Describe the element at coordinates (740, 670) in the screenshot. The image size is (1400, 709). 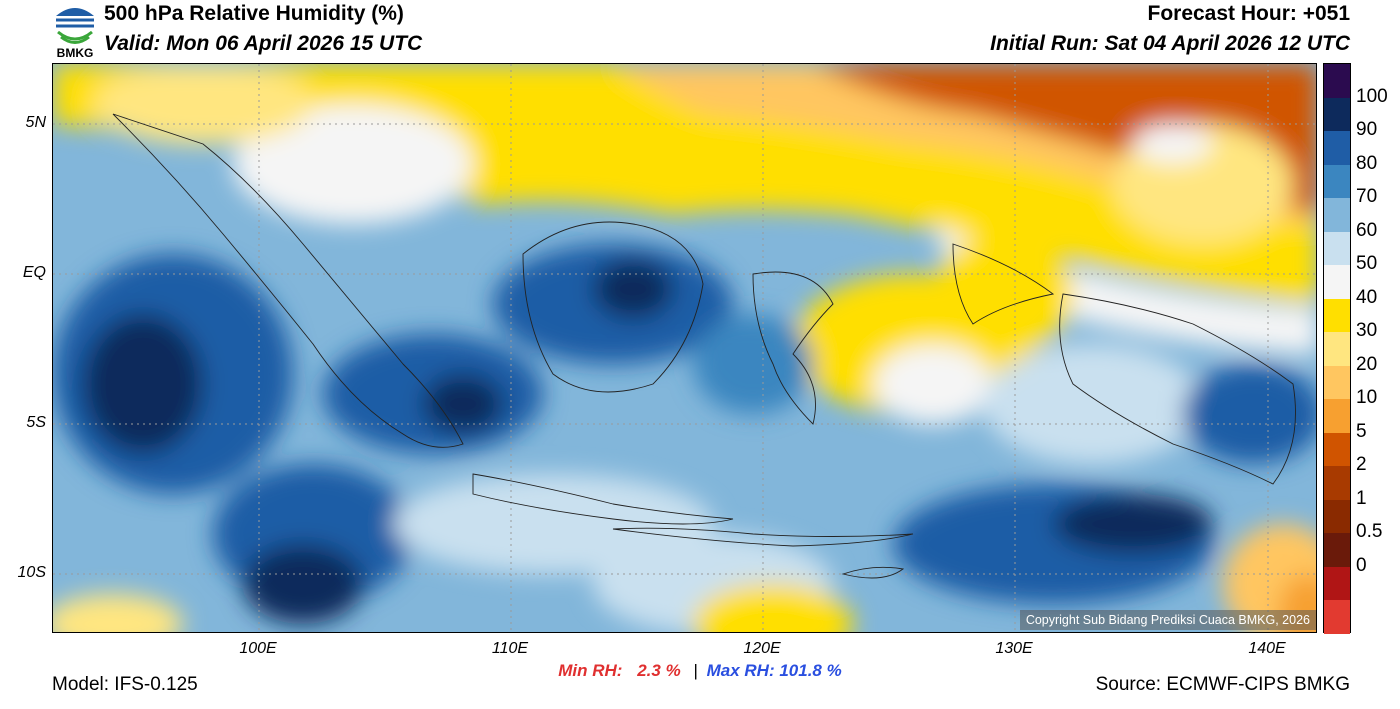
I see `max-rh-label: Max RH:` at that location.